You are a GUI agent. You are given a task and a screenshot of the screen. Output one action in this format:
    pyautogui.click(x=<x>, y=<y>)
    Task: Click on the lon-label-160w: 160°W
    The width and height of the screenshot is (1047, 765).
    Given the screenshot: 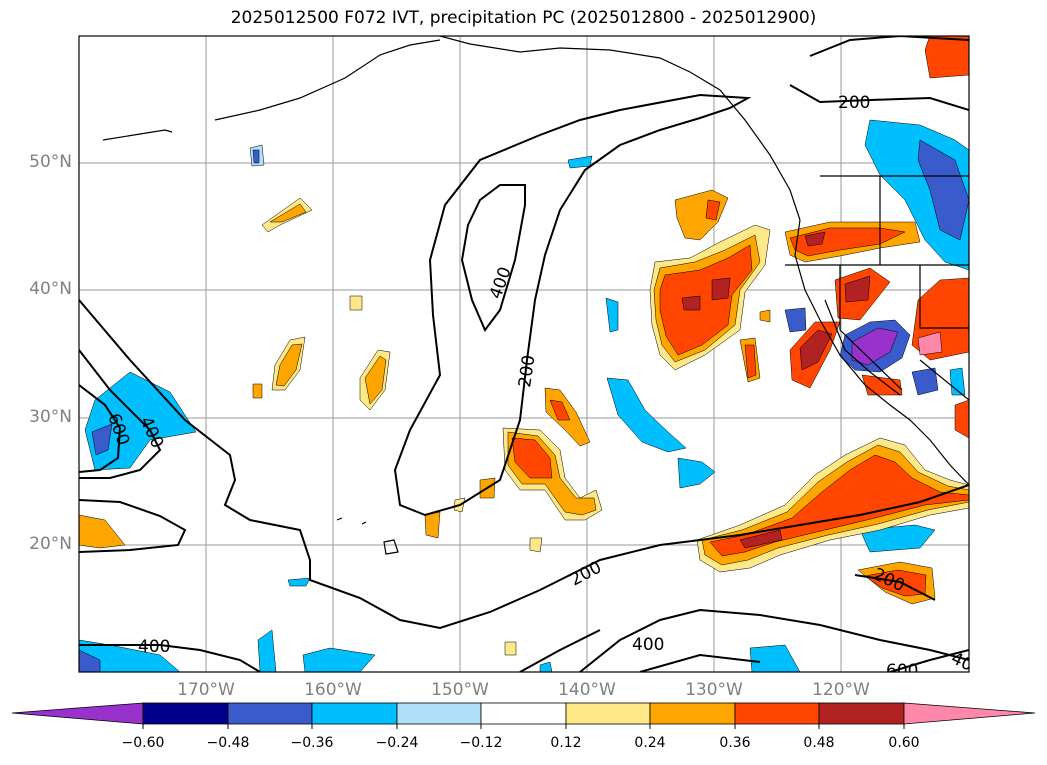 What is the action you would take?
    pyautogui.click(x=333, y=690)
    